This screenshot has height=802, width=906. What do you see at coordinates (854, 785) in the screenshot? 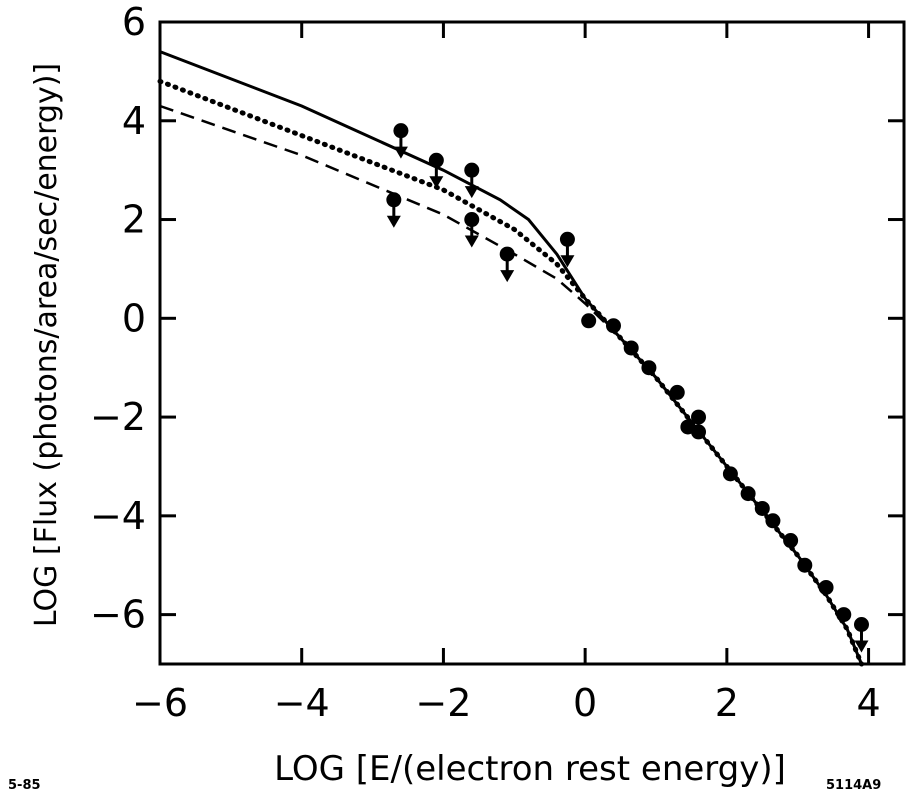
I see `footer-code-right: 5114A9` at bounding box center [854, 785].